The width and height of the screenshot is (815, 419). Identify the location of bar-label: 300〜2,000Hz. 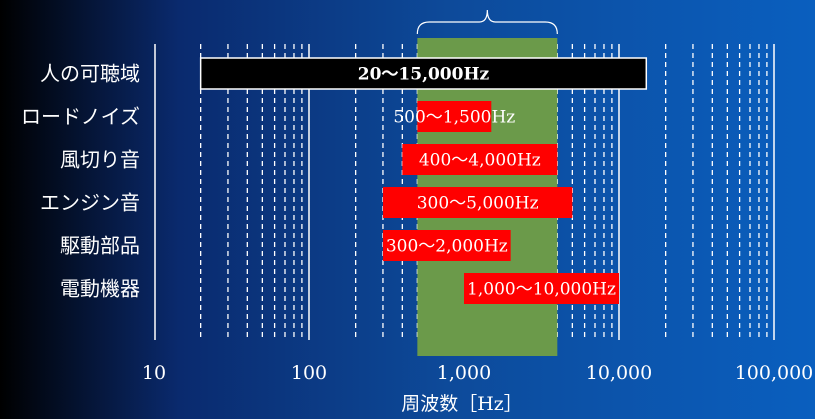
(447, 247).